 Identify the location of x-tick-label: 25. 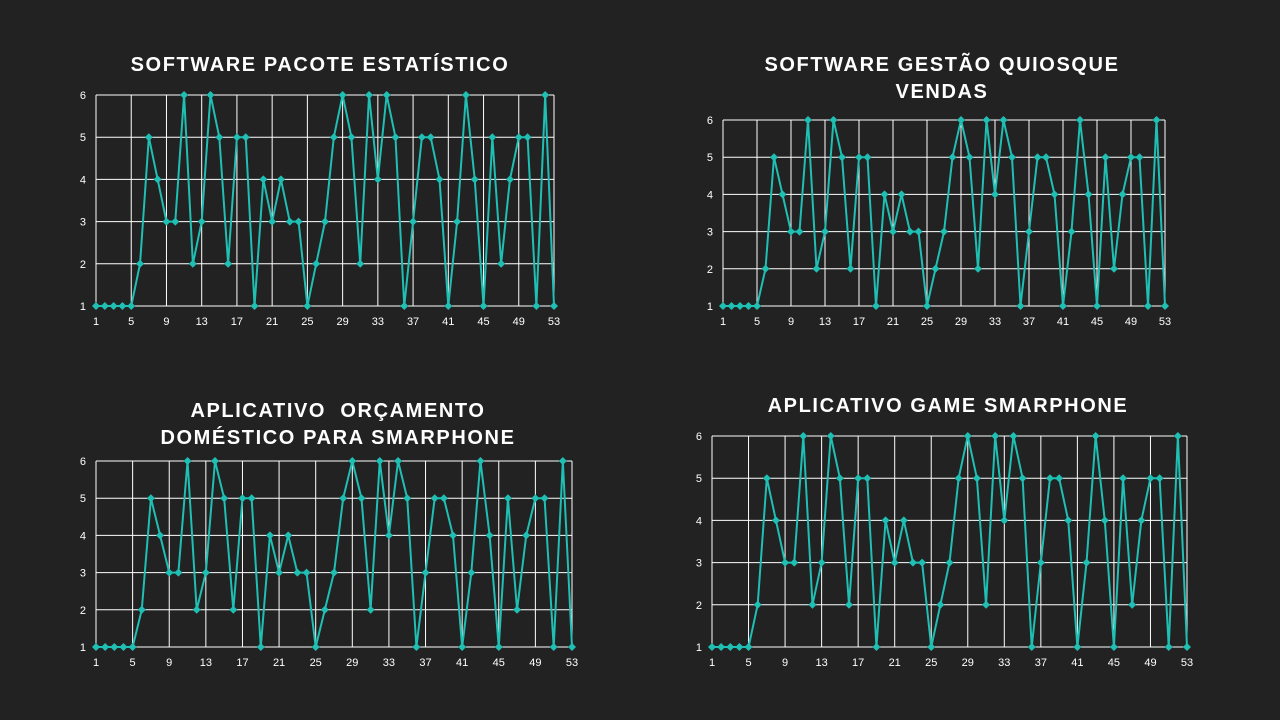
(931, 663).